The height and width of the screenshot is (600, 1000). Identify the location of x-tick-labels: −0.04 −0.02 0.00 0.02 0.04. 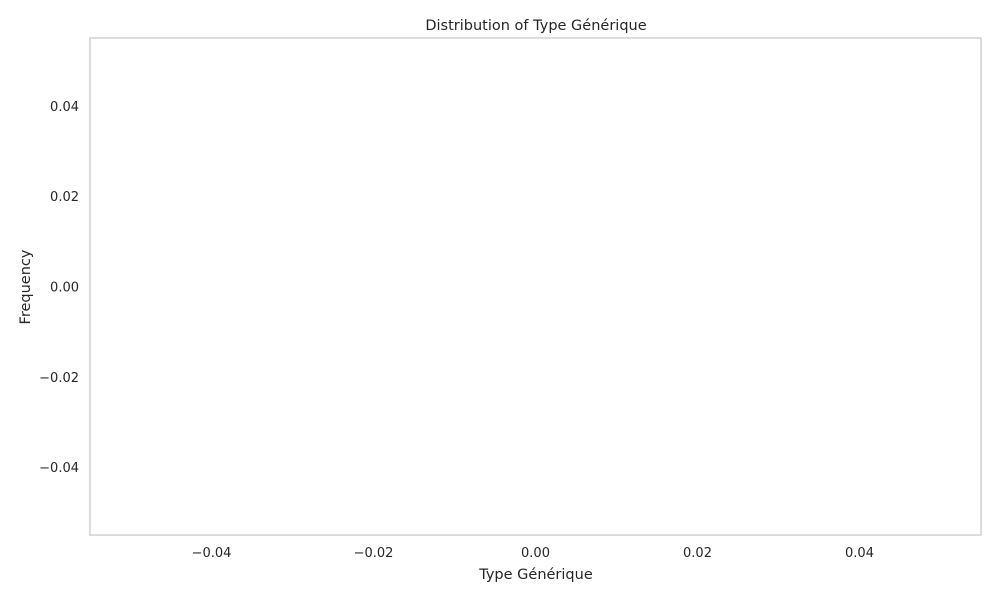
(533, 553).